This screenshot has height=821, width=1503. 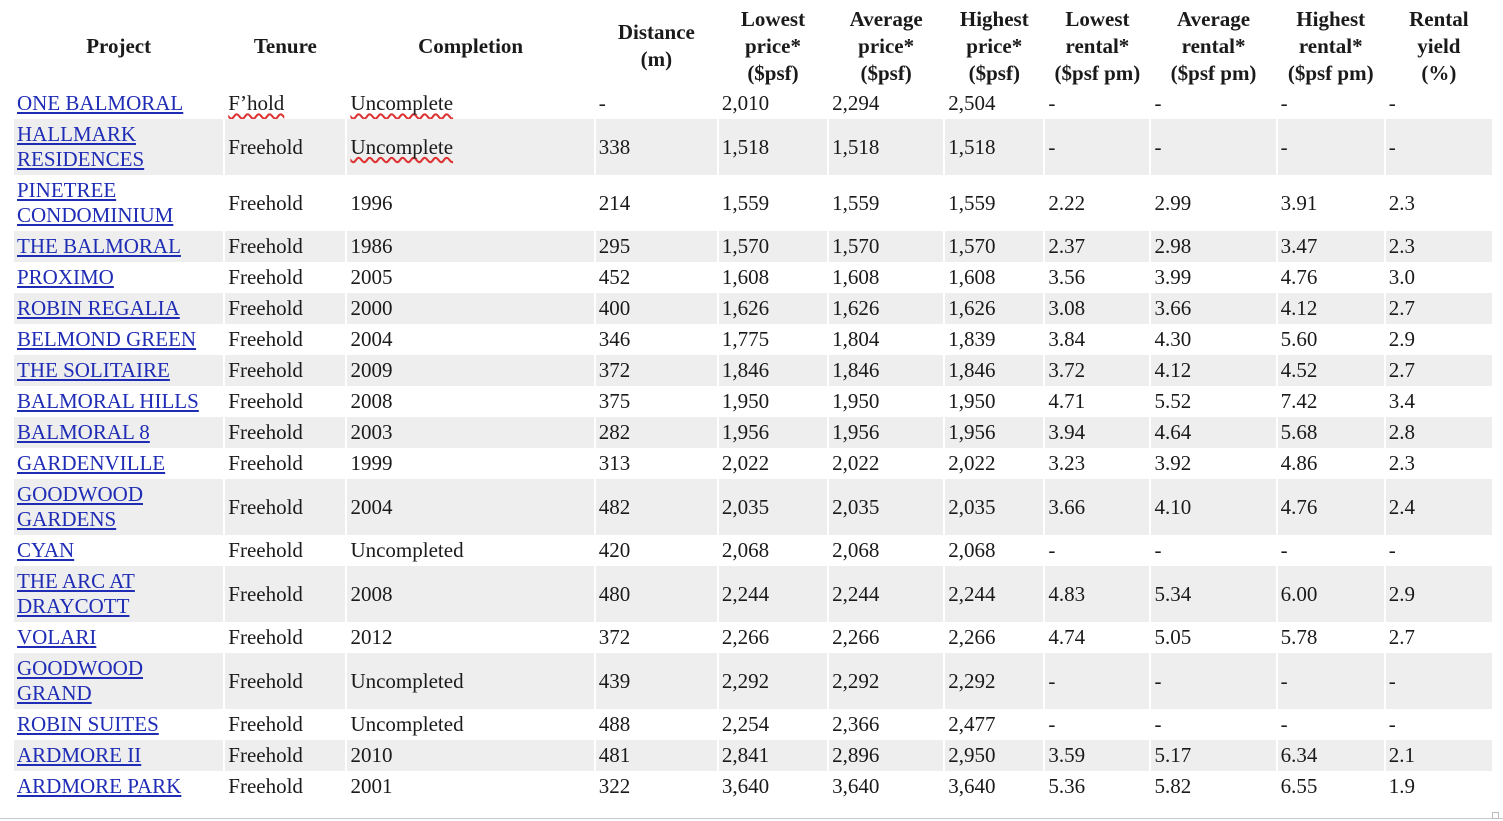 I want to click on project-link: CYAN, so click(x=45, y=550).